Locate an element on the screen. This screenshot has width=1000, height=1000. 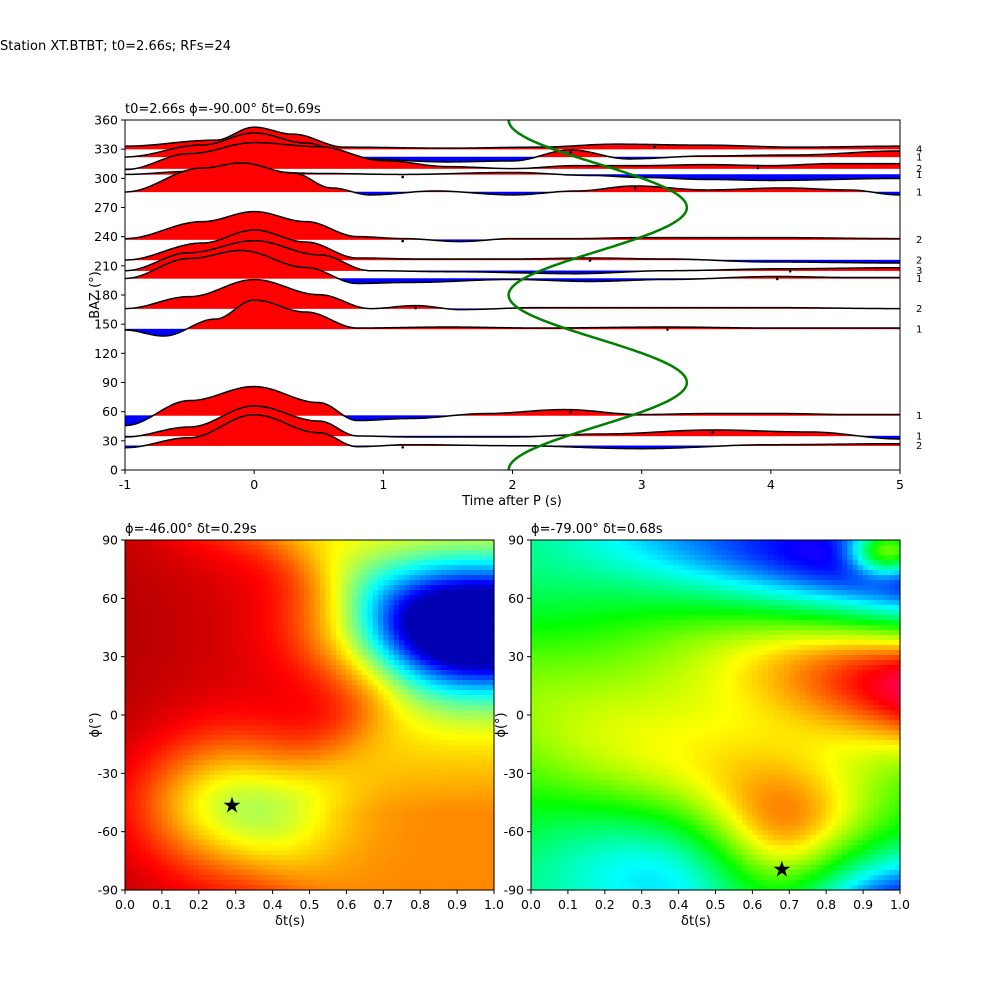
x-tick-label: -1 is located at coordinates (125, 484).